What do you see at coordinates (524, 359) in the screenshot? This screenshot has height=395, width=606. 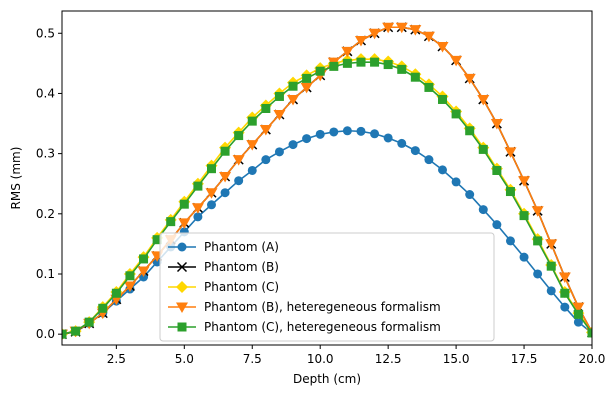 I see `x-tick-label: 17.5` at bounding box center [524, 359].